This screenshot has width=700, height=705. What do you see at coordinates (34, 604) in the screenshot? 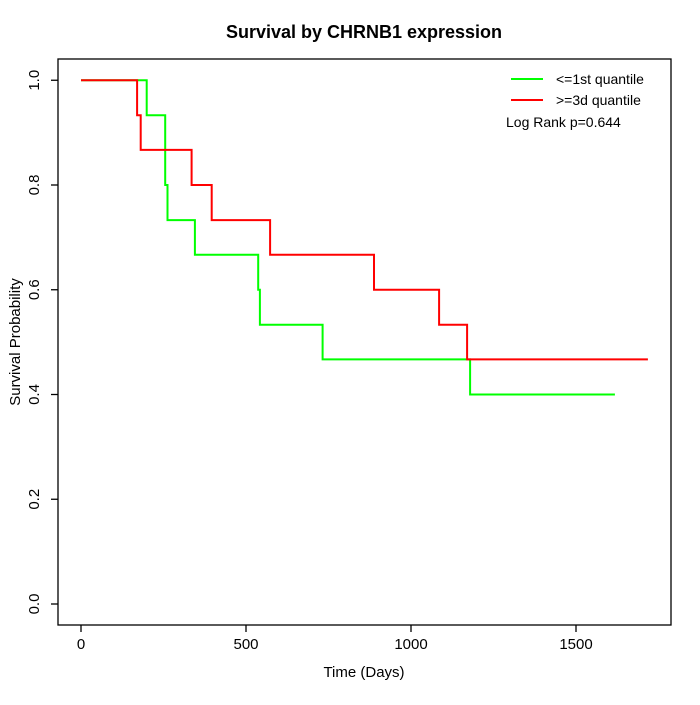
I see `y-axis-tick-label: 0.0` at bounding box center [34, 604].